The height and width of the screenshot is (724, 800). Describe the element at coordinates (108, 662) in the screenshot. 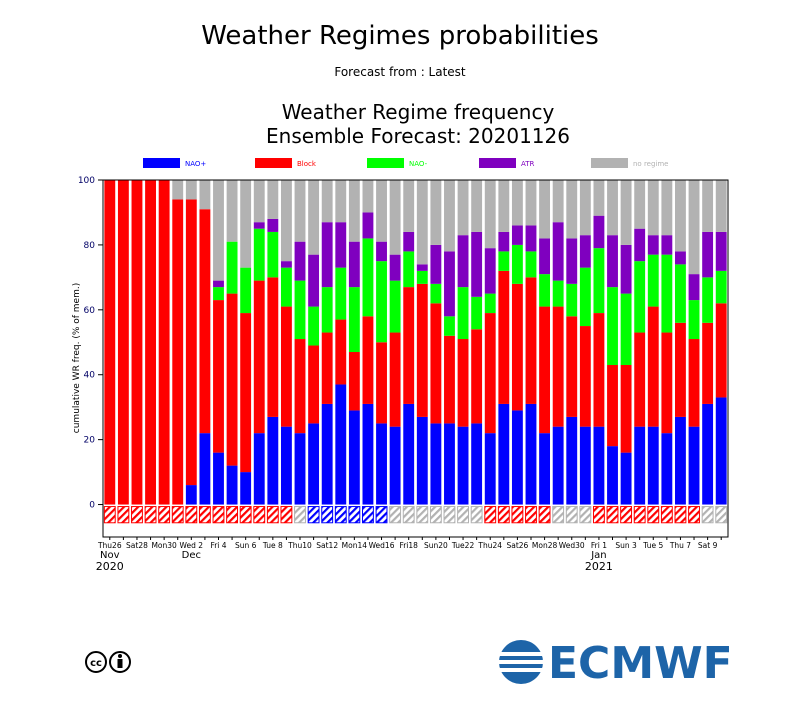

I see `cc-icon: cc` at that location.